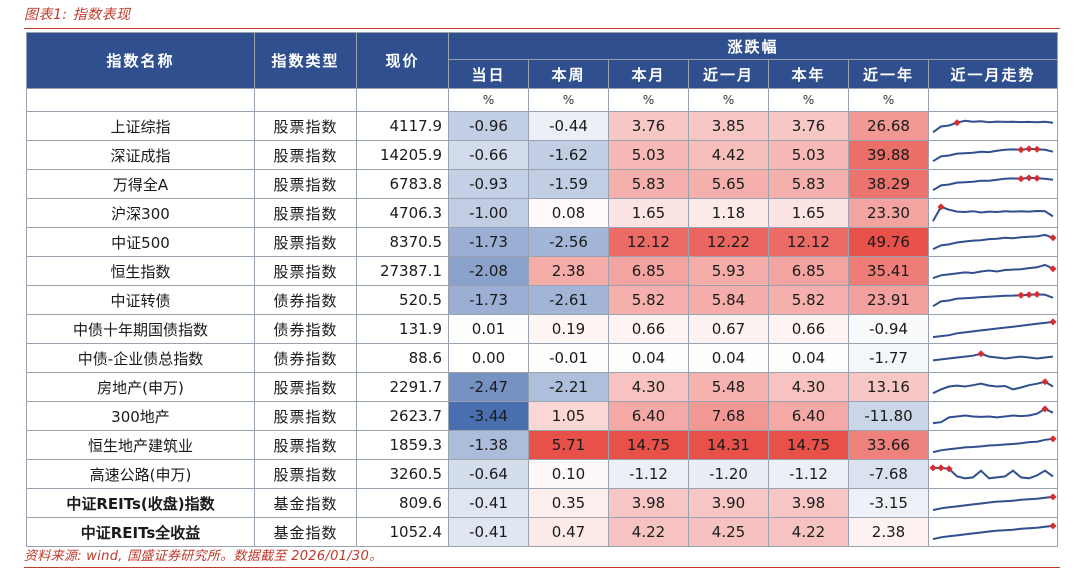 This screenshot has height=575, width=1080. I want to click on change-week: 0.47, so click(568, 532).